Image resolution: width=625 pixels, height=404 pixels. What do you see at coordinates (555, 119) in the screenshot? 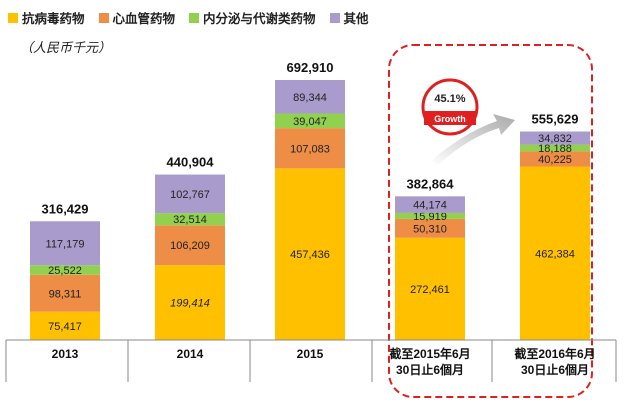
I see `total-label-4: 555,629` at bounding box center [555, 119].